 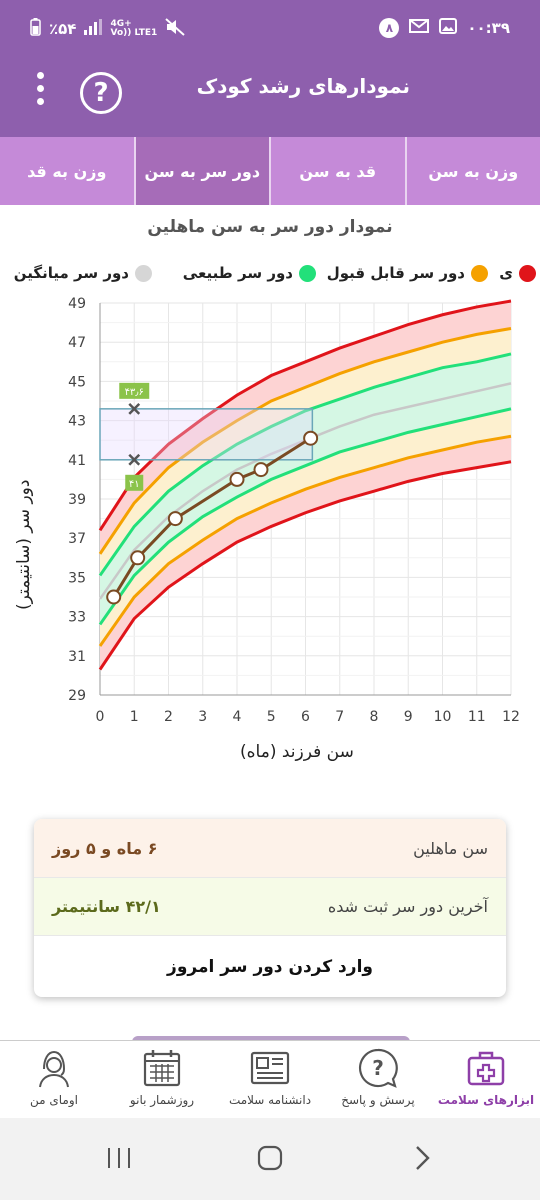 What do you see at coordinates (270, 1068) in the screenshot?
I see `newspaper-icon` at bounding box center [270, 1068].